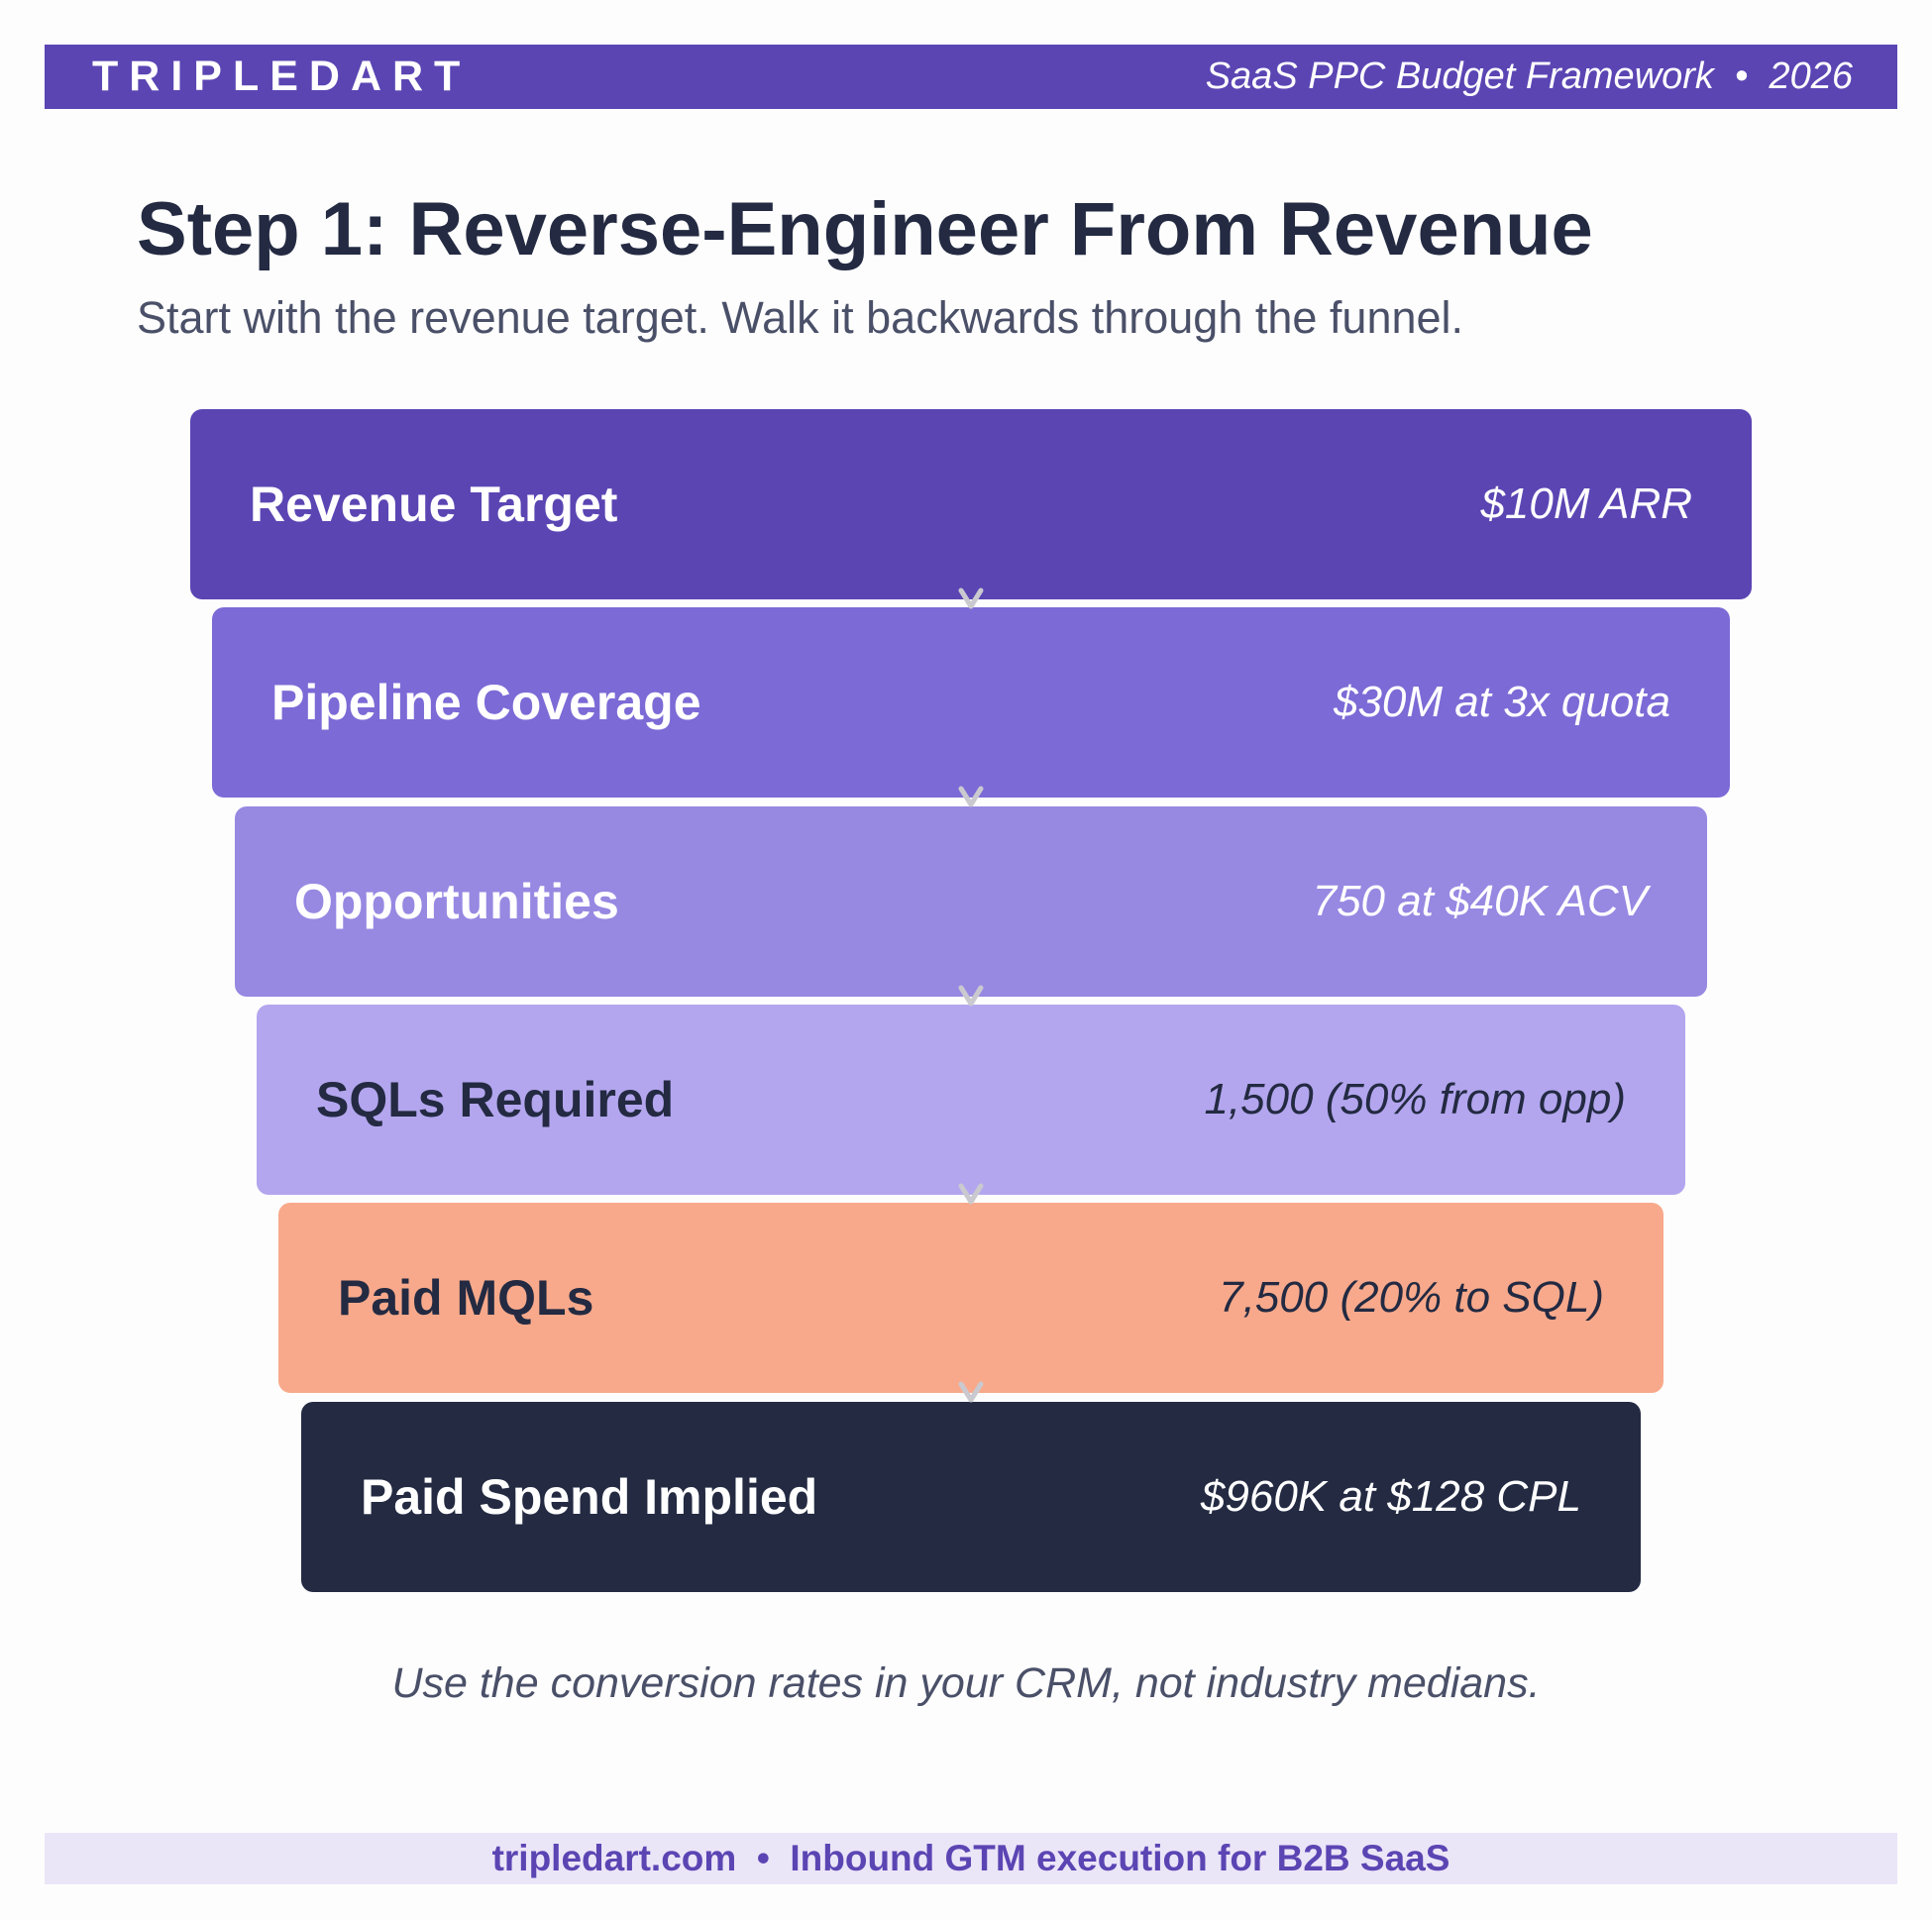 Image resolution: width=1932 pixels, height=1920 pixels. I want to click on stage-label: Opportunities, so click(456, 901).